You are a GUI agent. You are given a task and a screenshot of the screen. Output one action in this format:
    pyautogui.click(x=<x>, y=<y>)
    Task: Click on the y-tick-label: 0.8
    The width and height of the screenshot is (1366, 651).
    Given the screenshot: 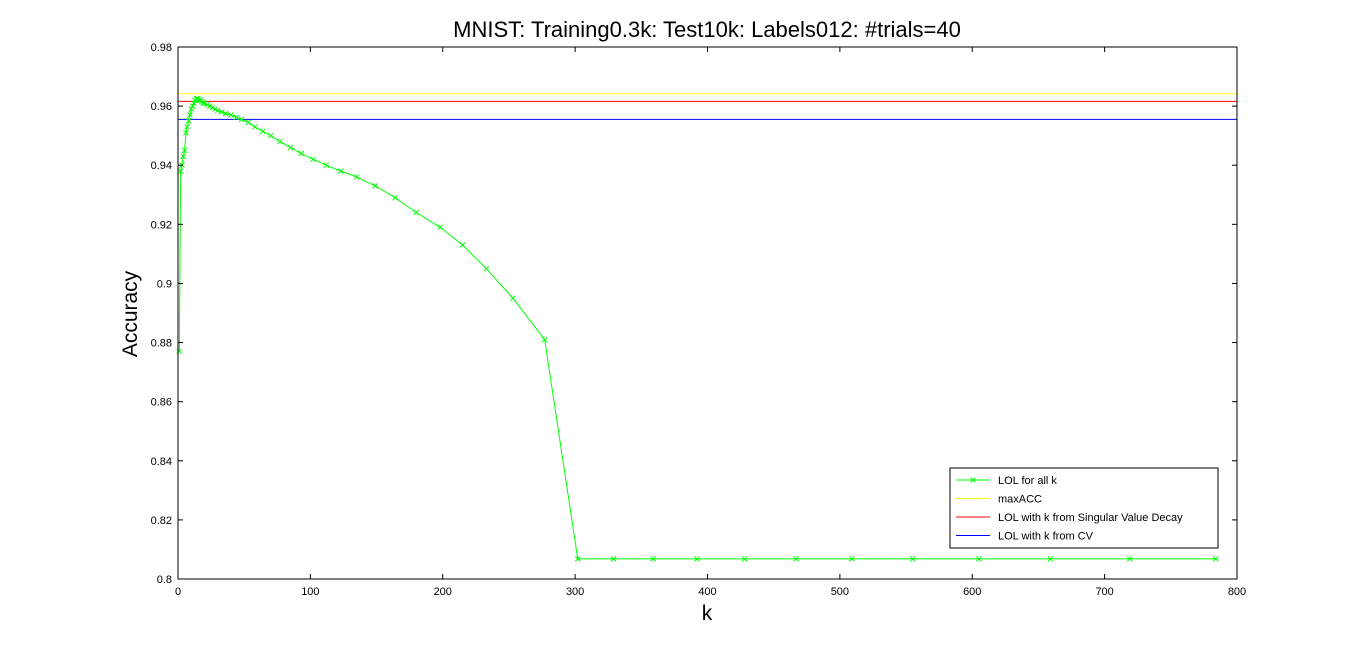 What is the action you would take?
    pyautogui.click(x=164, y=580)
    